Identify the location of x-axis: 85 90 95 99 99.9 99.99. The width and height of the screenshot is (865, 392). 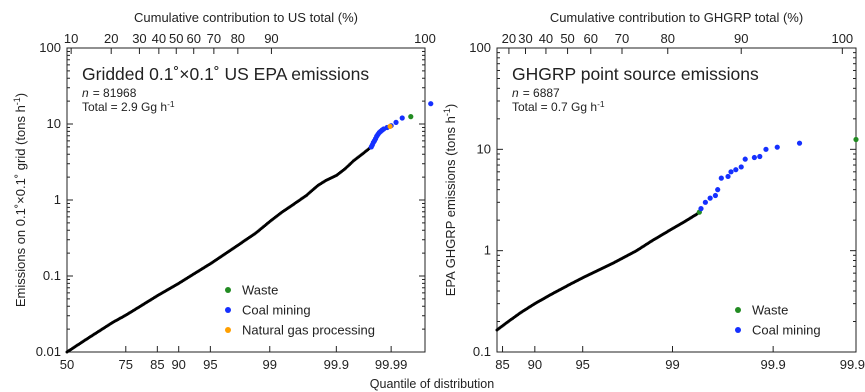
(680, 359).